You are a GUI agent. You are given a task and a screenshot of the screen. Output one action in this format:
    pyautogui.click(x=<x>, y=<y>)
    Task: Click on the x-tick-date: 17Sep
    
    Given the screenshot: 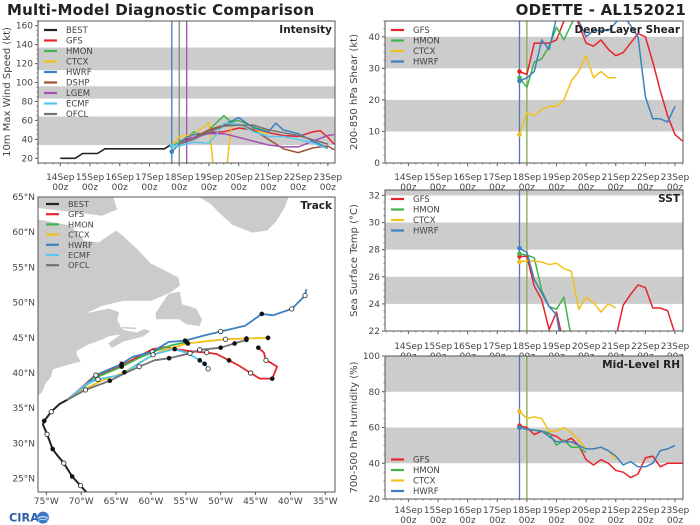 What is the action you would take?
    pyautogui.click(x=497, y=347)
    